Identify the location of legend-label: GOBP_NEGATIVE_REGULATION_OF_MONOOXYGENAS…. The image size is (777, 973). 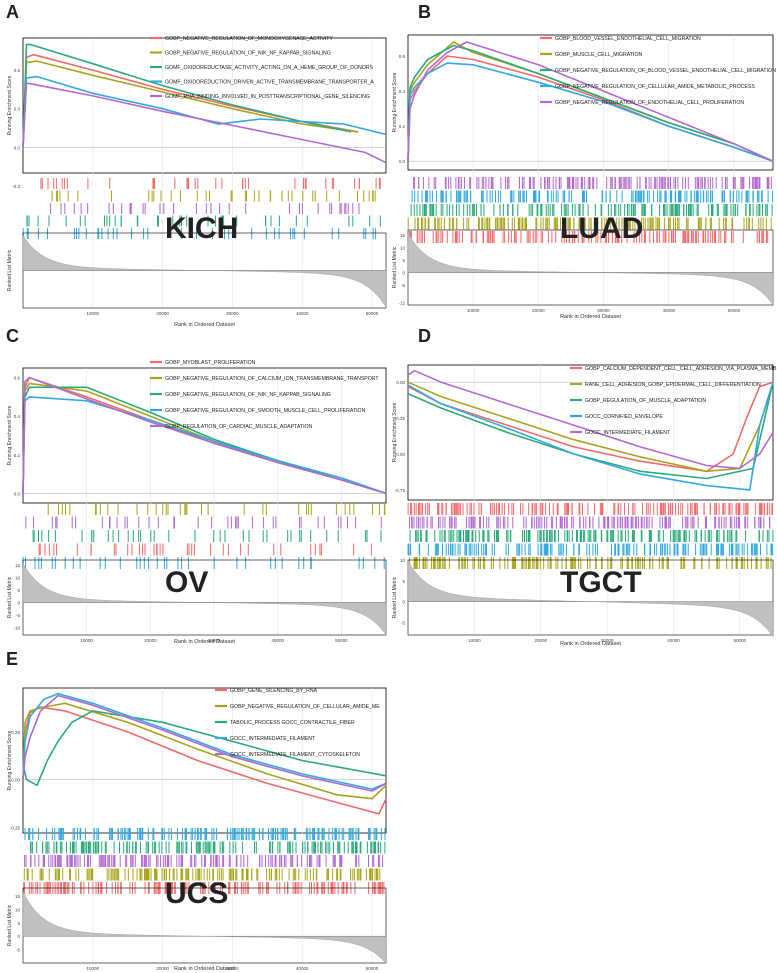
(249, 39).